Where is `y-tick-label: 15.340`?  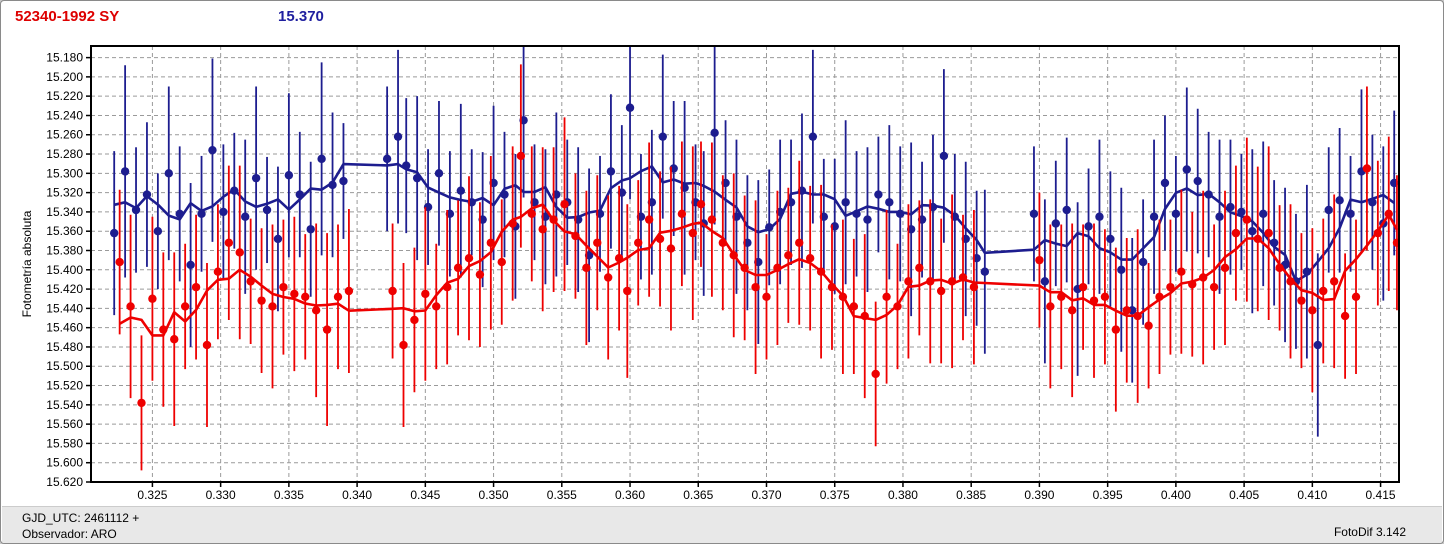
y-tick-label: 15.340 is located at coordinates (64, 212).